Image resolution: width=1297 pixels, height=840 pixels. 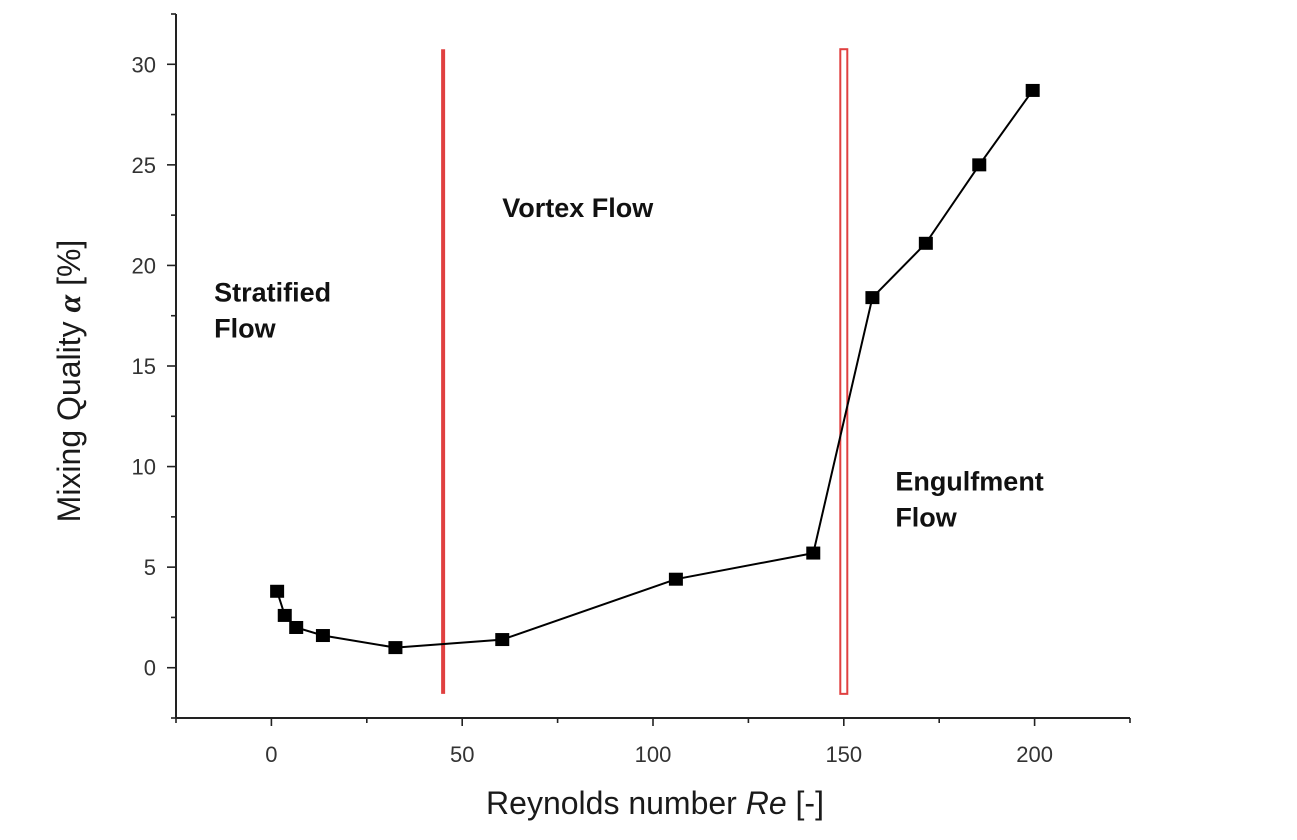 I want to click on region-label-line: Vortex Flow, so click(x=578, y=208).